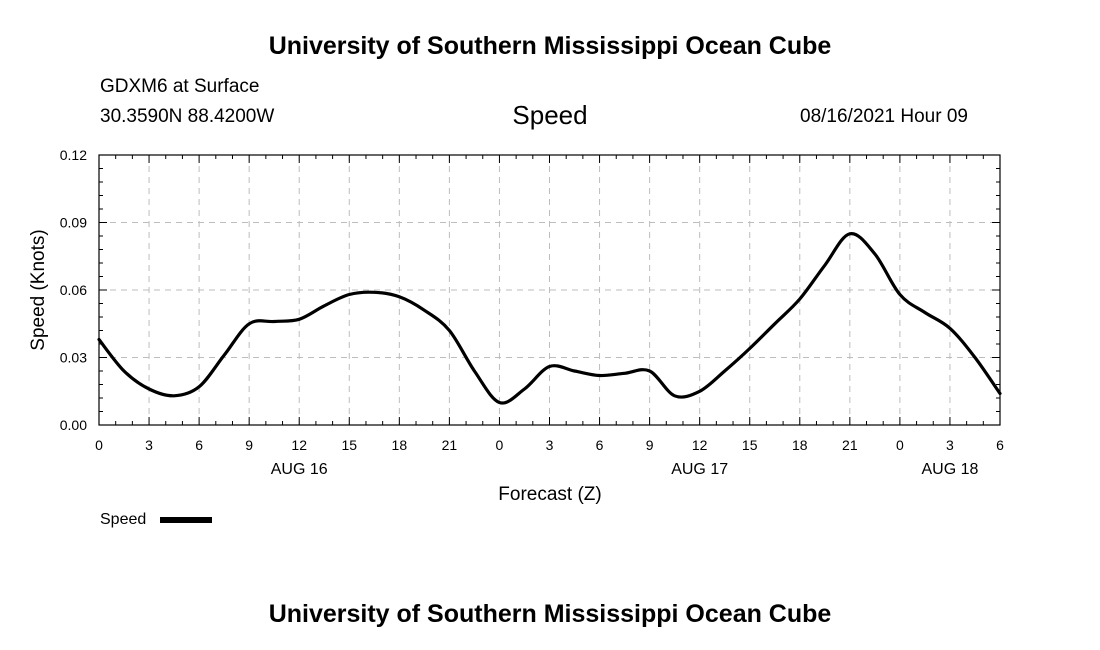  What do you see at coordinates (38, 289) in the screenshot?
I see `y-axis-label: Speed (Knots)` at bounding box center [38, 289].